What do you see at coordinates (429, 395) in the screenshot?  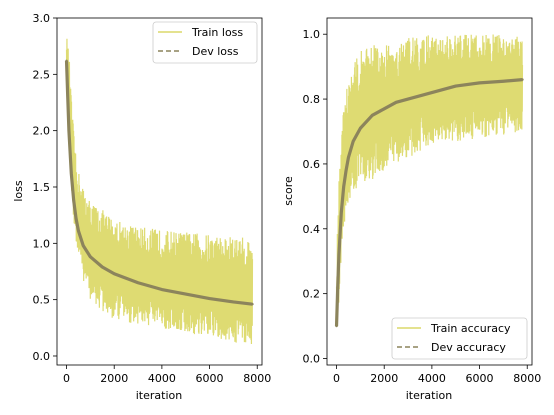 I see `score-x-axis-label: iteration` at bounding box center [429, 395].